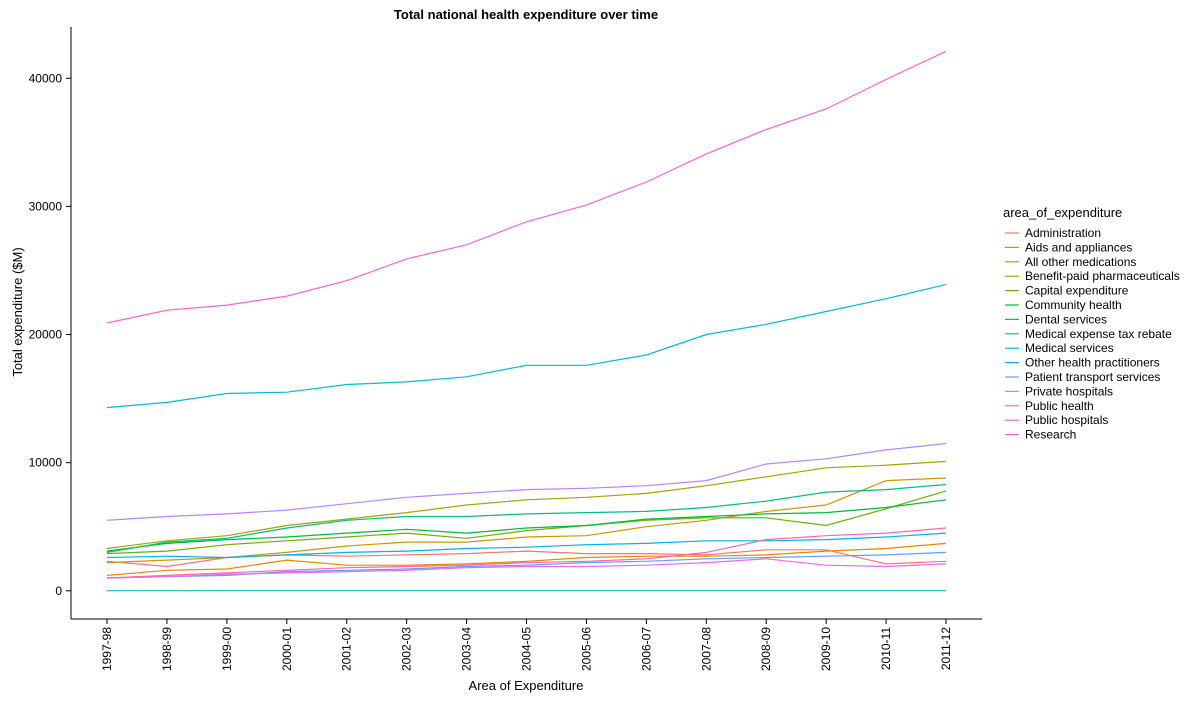 The height and width of the screenshot is (705, 1200). What do you see at coordinates (46, 335) in the screenshot?
I see `y-tick-label: 20000` at bounding box center [46, 335].